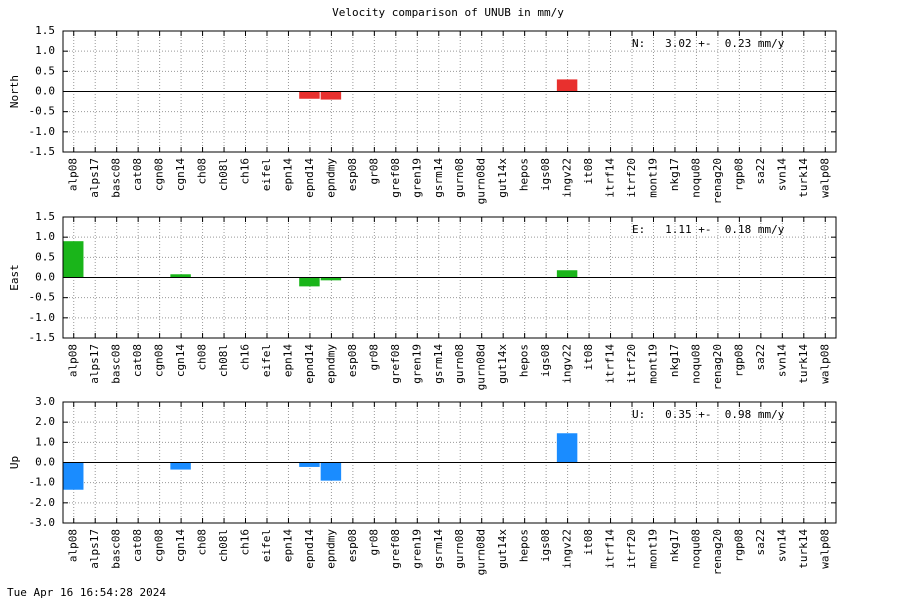 This screenshot has height=600, width=900. What do you see at coordinates (42, 502) in the screenshot?
I see `y-tick-label: -2.0` at bounding box center [42, 502].